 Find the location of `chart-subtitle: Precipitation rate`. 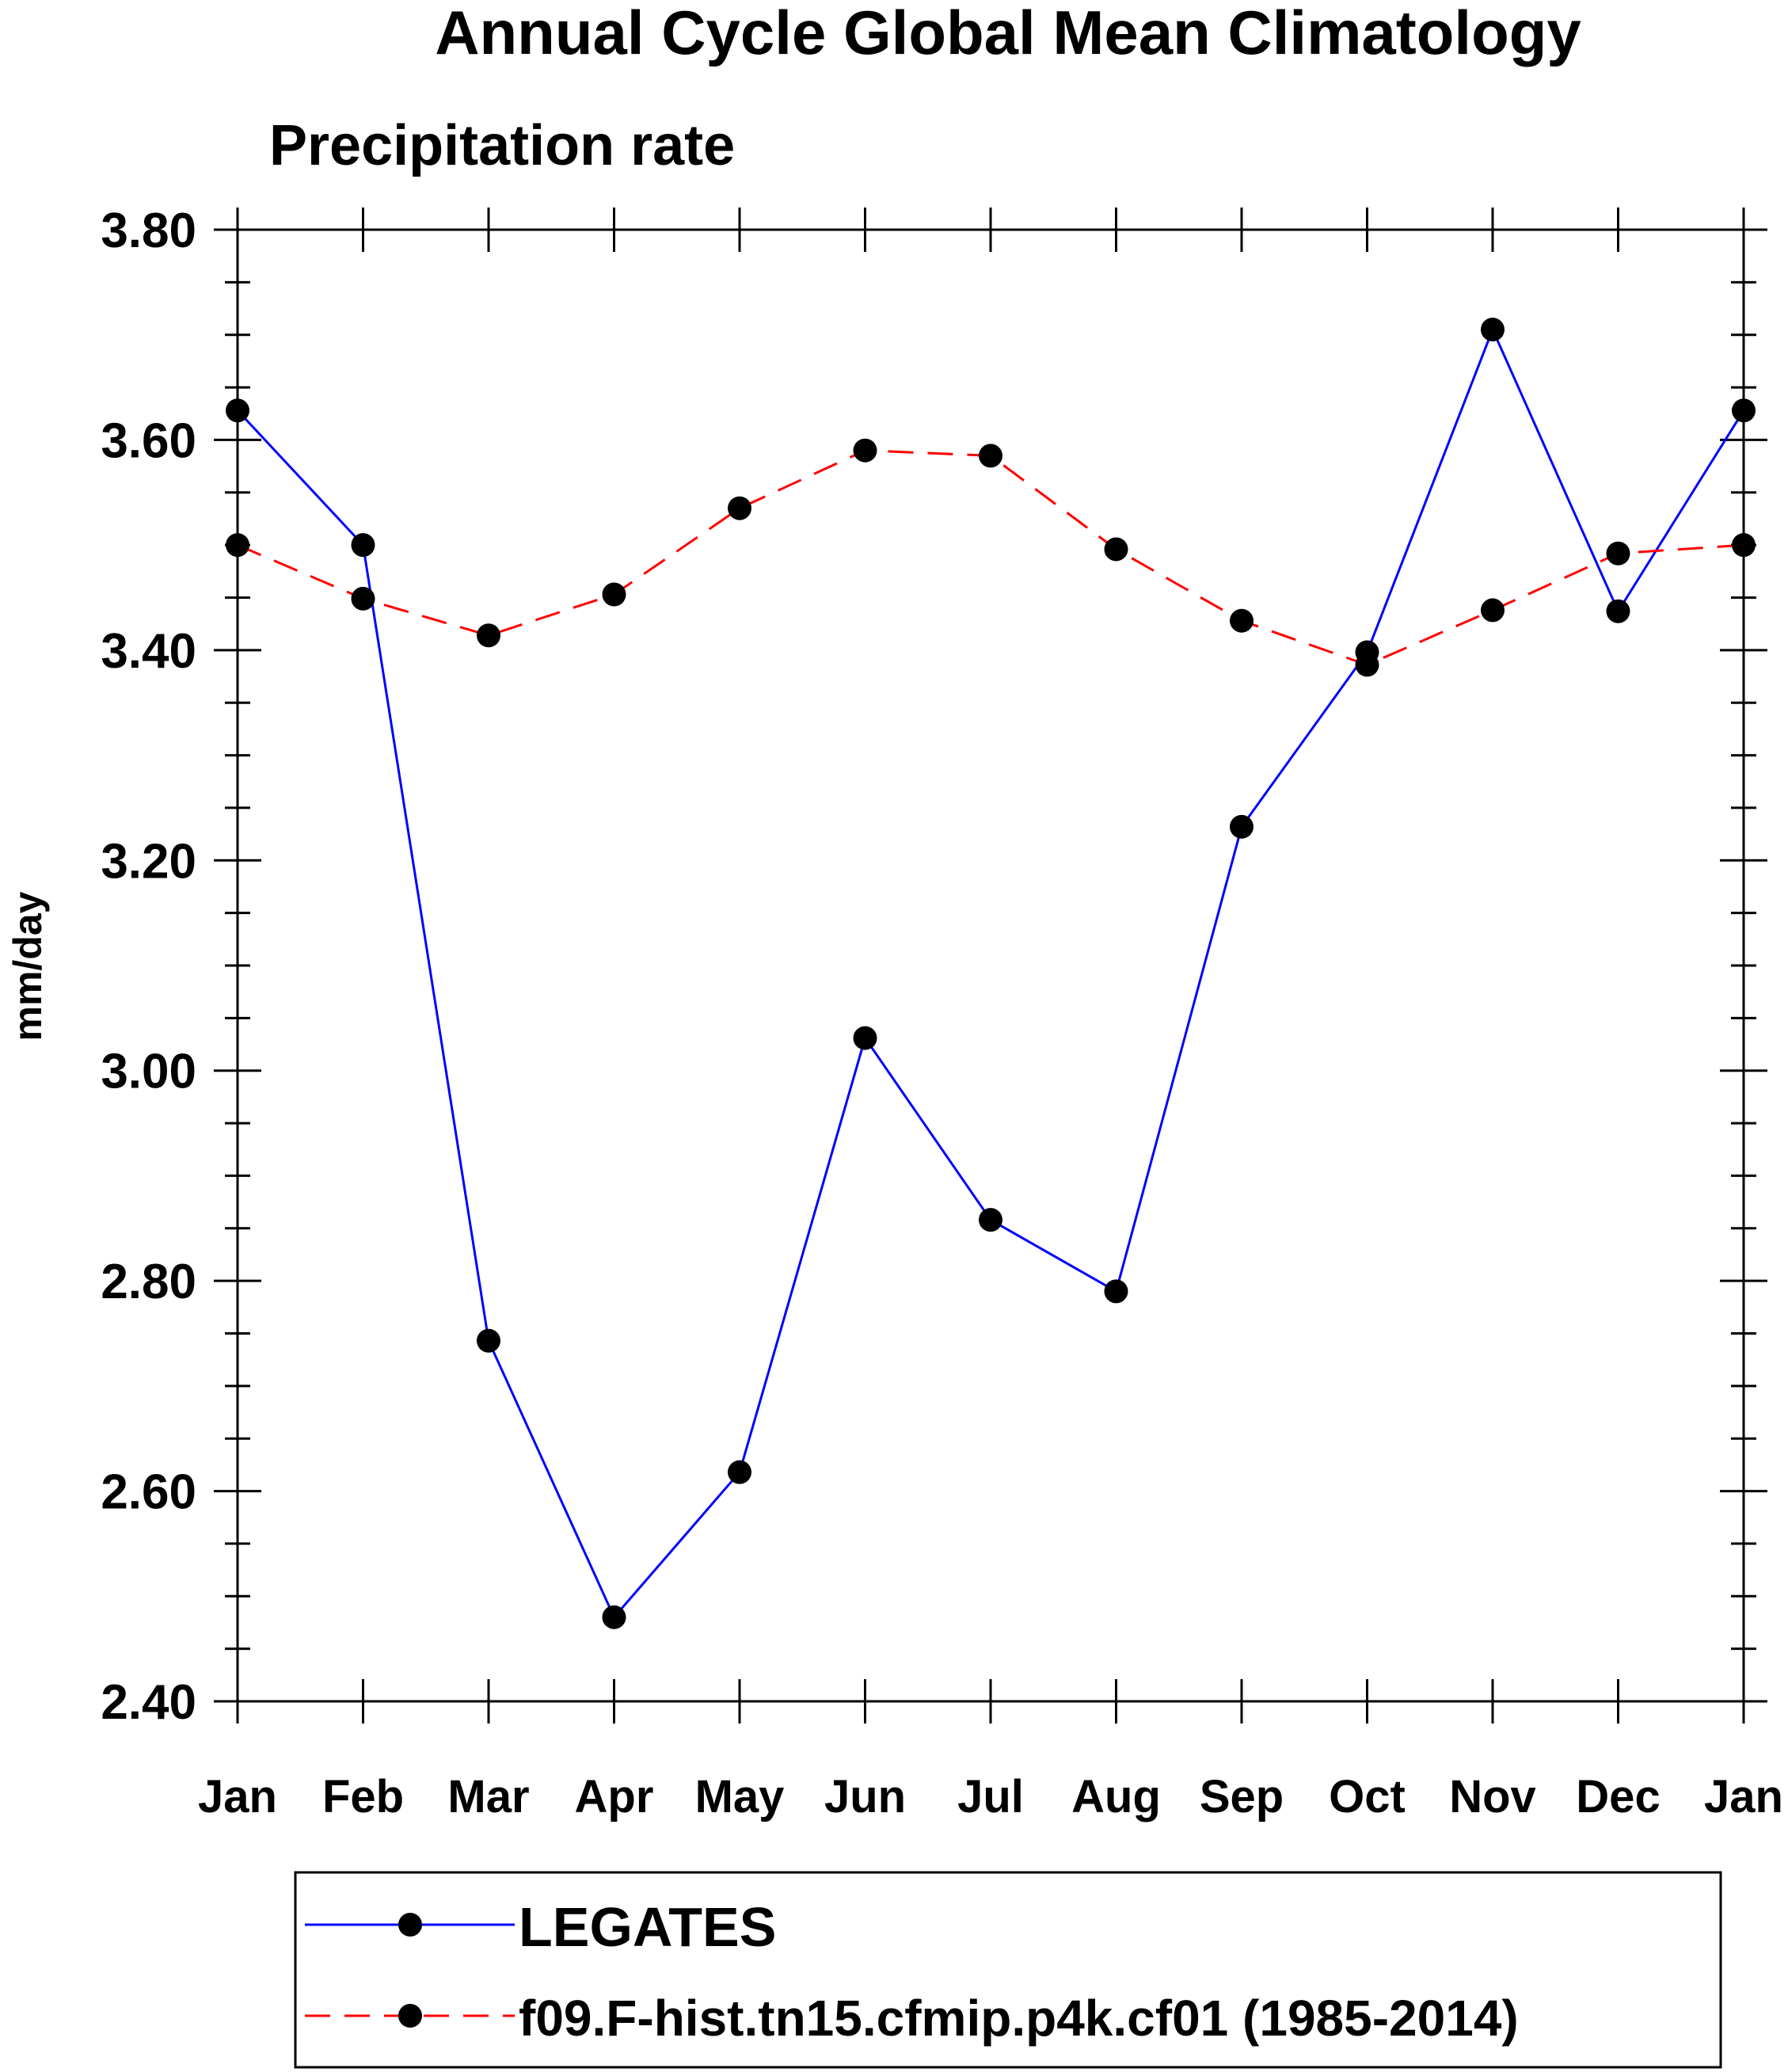

chart-subtitle: Precipitation rate is located at coordinates (502, 145).